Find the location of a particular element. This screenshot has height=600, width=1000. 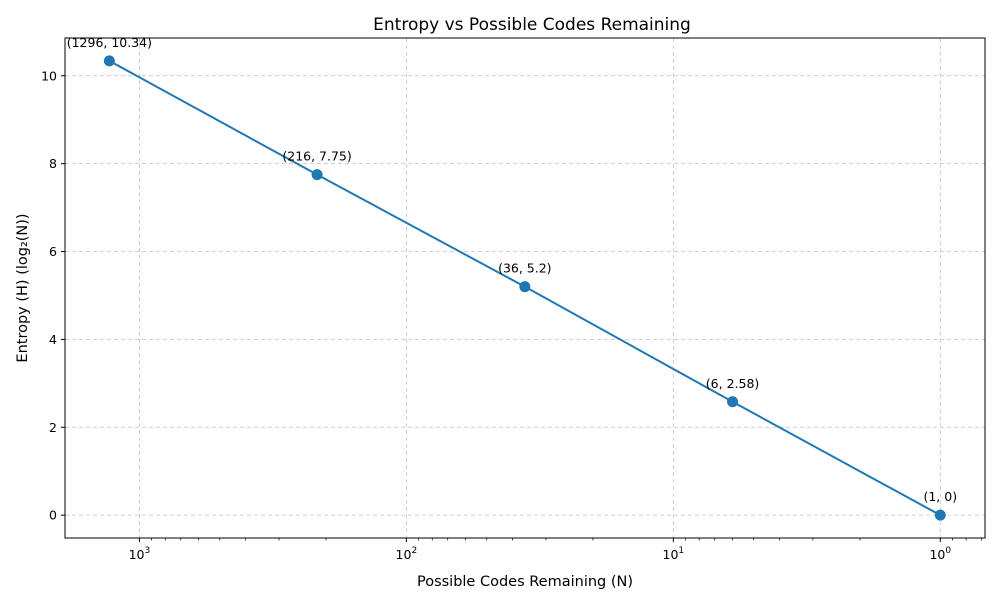

x-tick-label: 10⁰ is located at coordinates (940, 554).